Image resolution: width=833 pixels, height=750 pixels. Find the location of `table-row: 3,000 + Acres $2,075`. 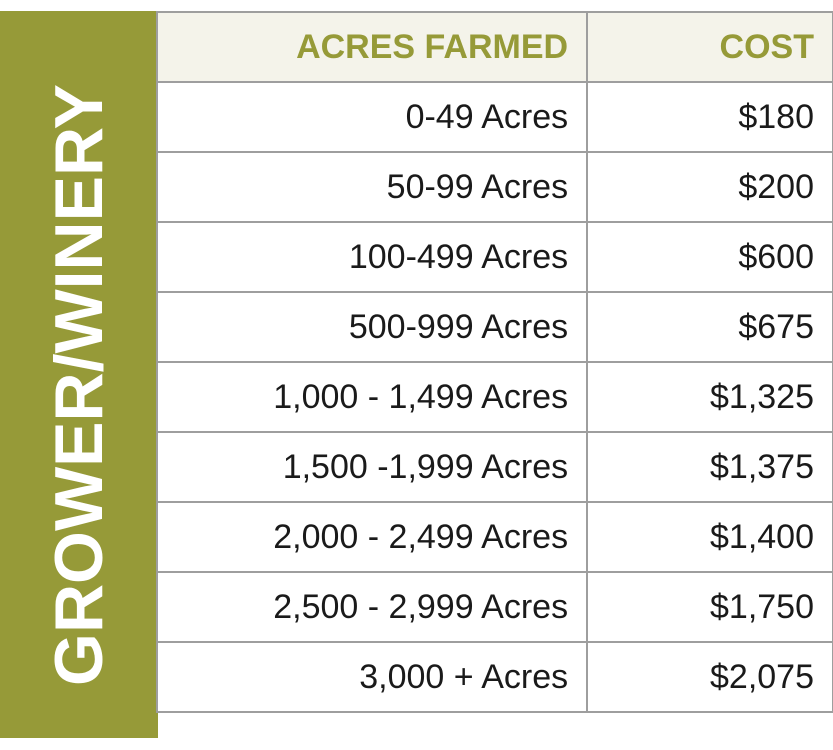

table-row: 3,000 + Acres $2,075 is located at coordinates (494, 677).